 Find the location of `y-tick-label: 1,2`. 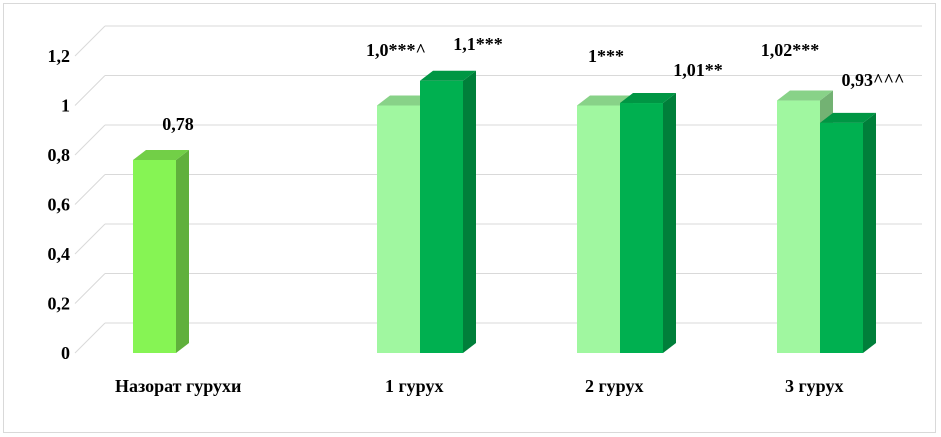

y-tick-label: 1,2 is located at coordinates (59, 56).